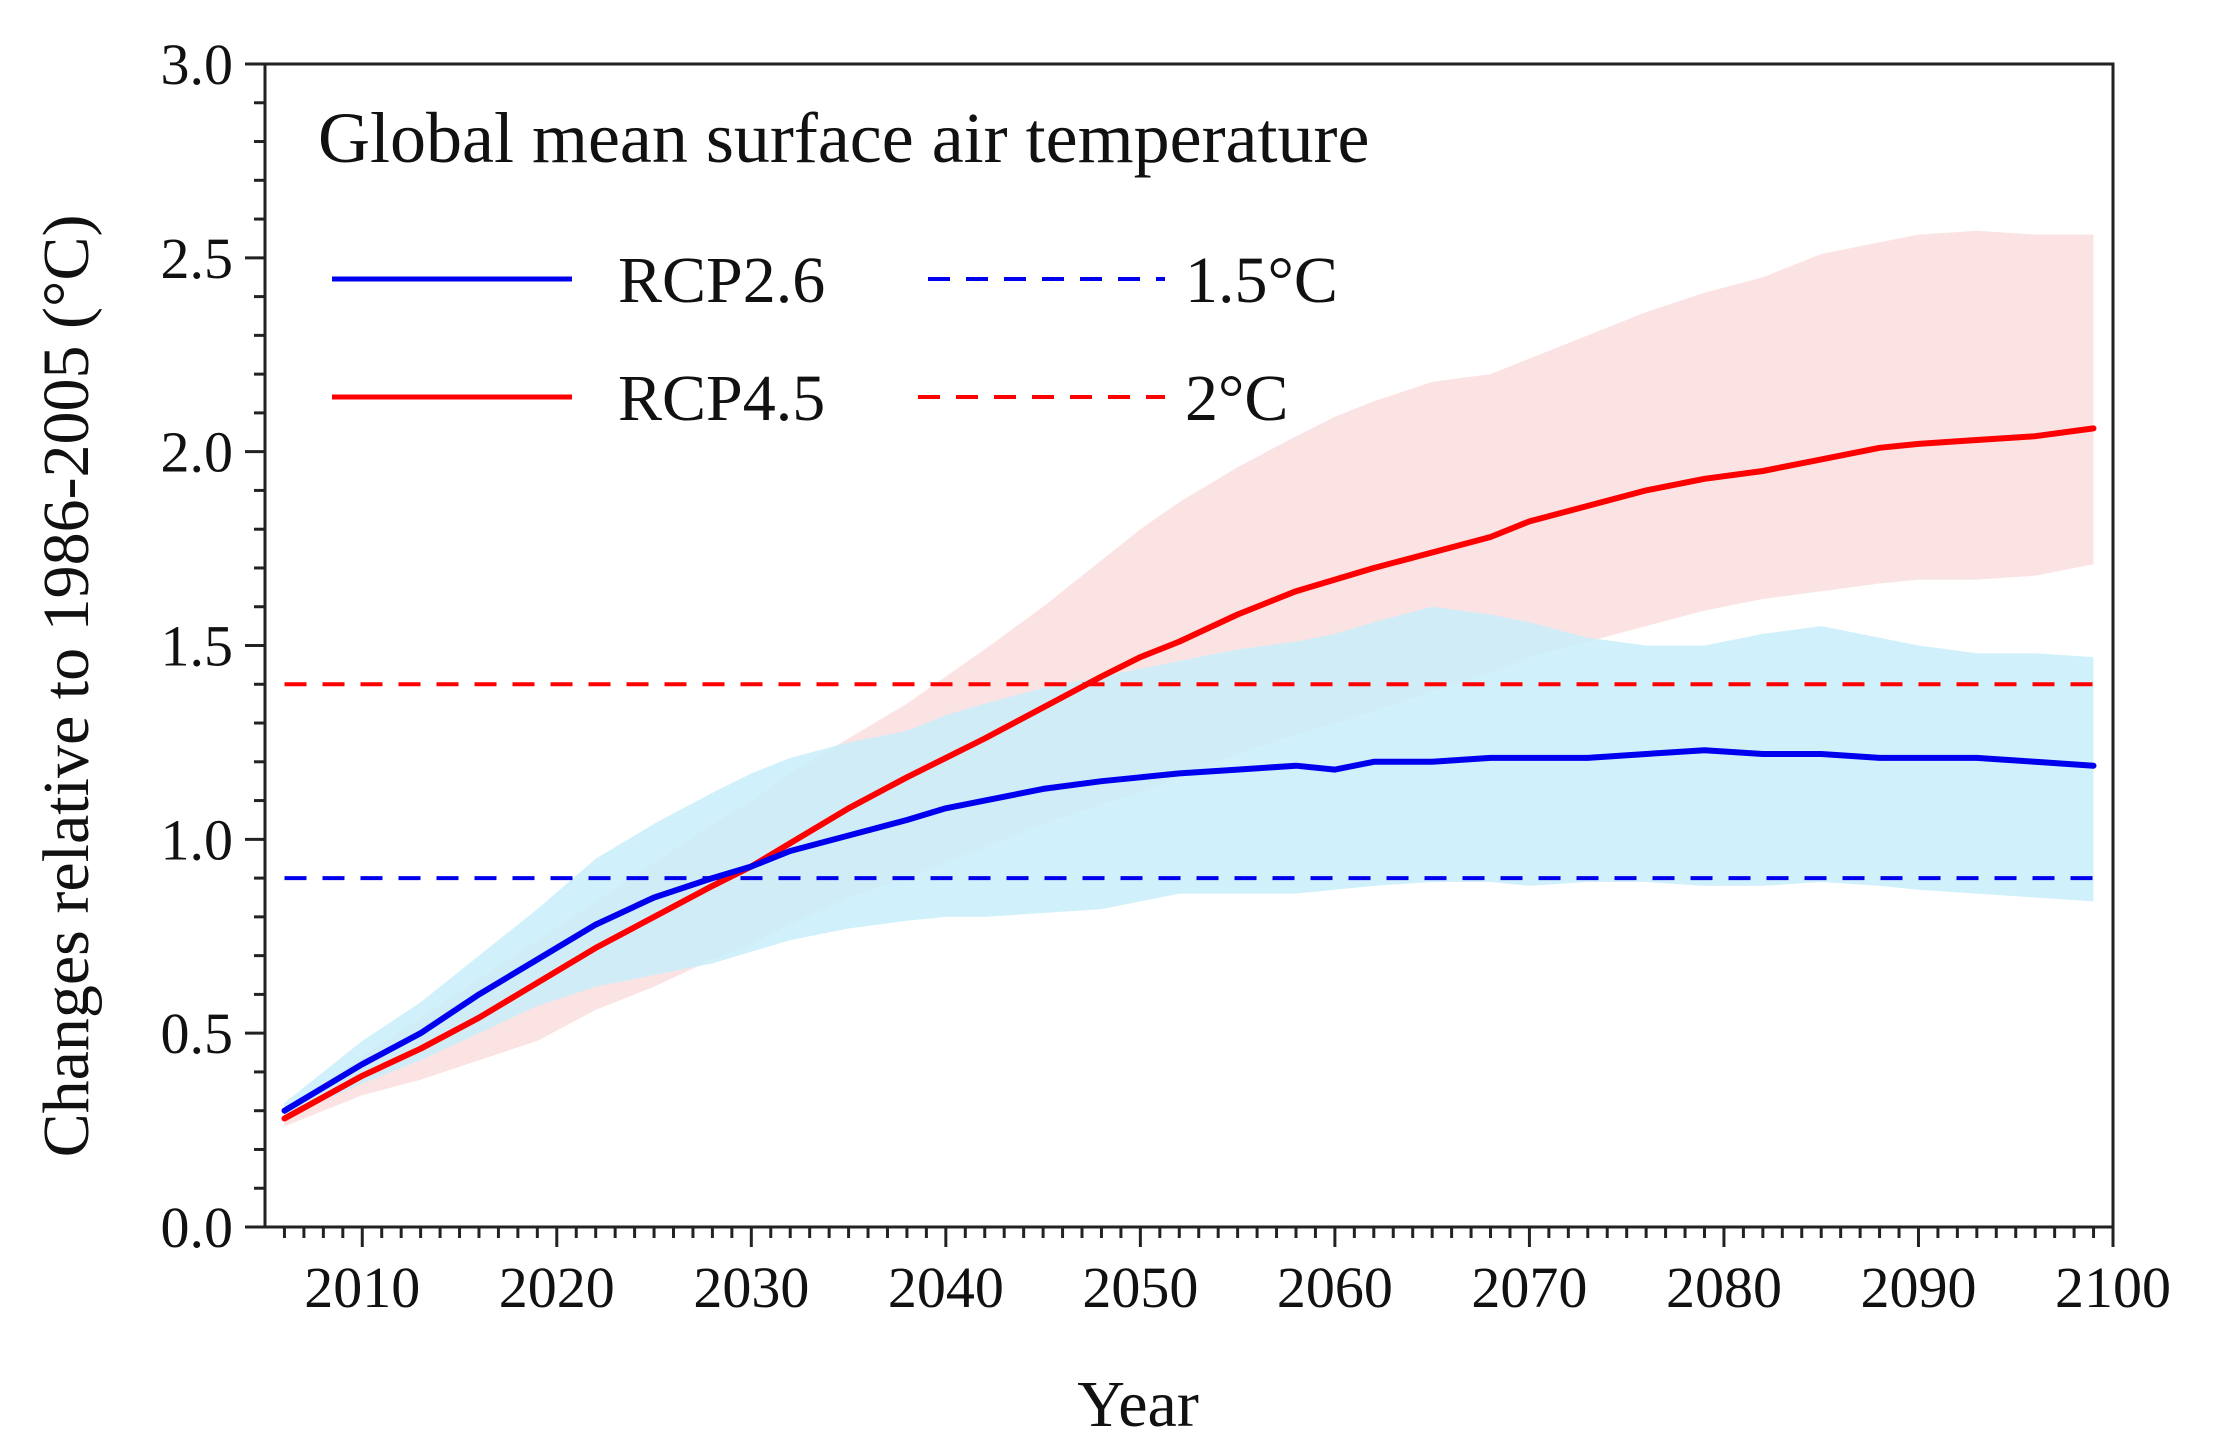 The image size is (2220, 1437). I want to click on legend: RCP2.6 1.5°C RCP4.5 2°C, so click(835, 339).